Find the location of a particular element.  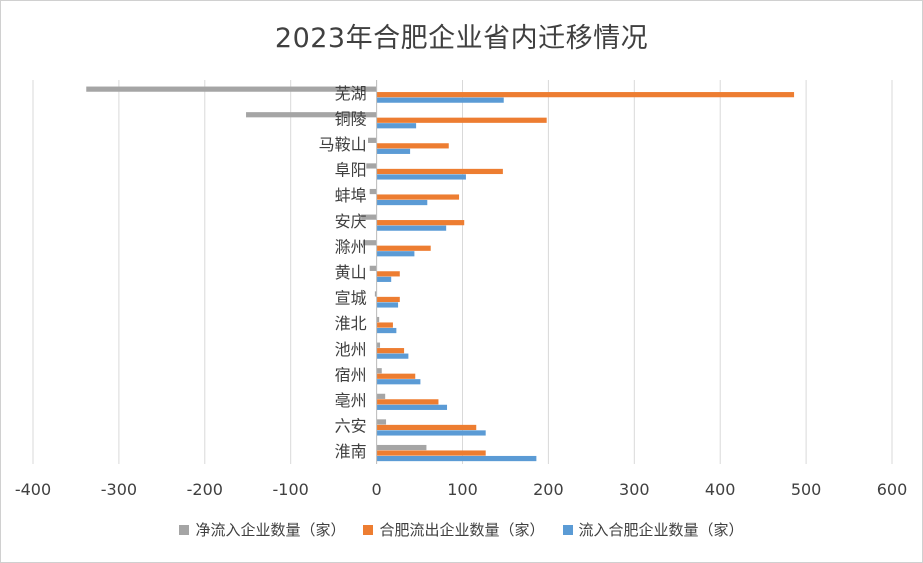

category-label-7: 黄山 is located at coordinates (351, 272).